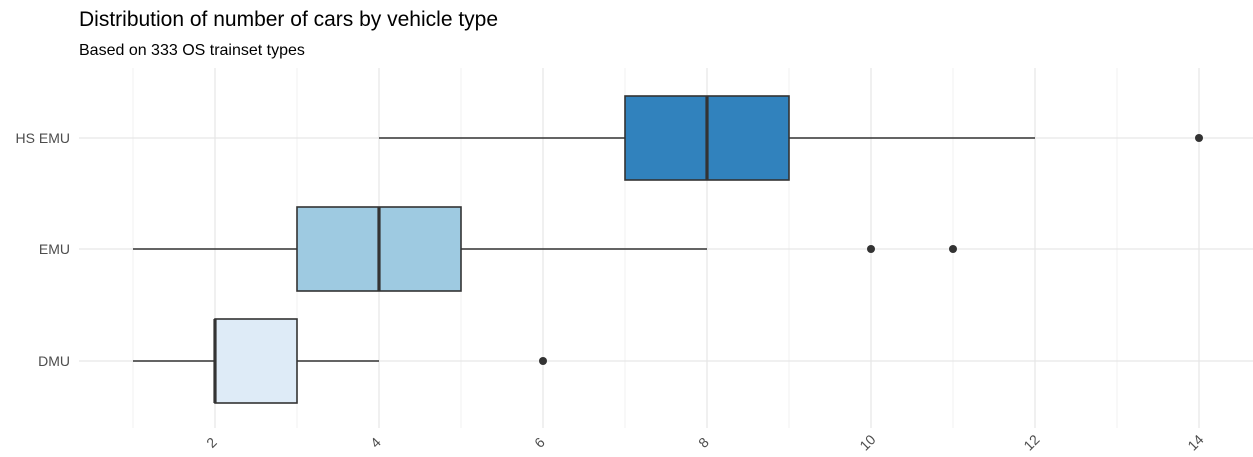 The image size is (1253, 457). I want to click on x-tick-label: 4, so click(375, 442).